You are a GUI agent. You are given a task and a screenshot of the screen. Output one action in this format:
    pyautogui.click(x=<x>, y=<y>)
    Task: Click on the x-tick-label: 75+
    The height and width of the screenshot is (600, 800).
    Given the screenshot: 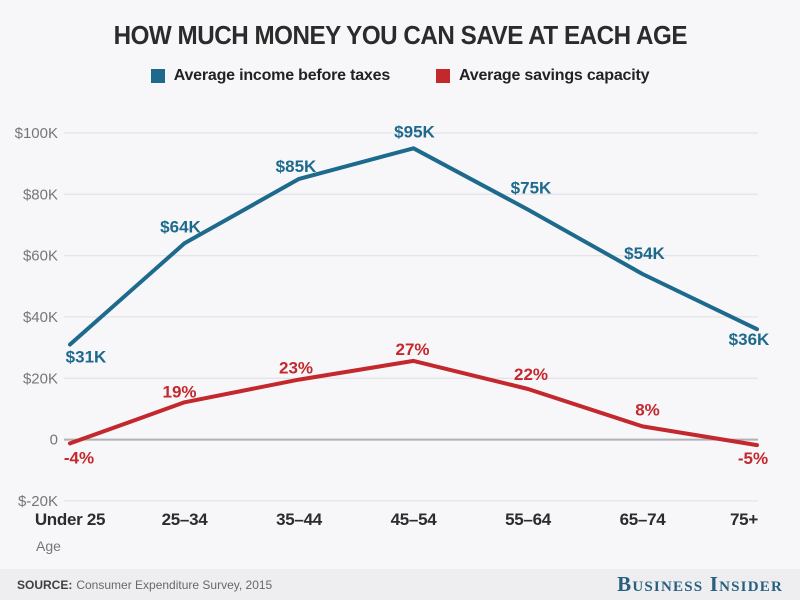 What is the action you would take?
    pyautogui.click(x=744, y=519)
    